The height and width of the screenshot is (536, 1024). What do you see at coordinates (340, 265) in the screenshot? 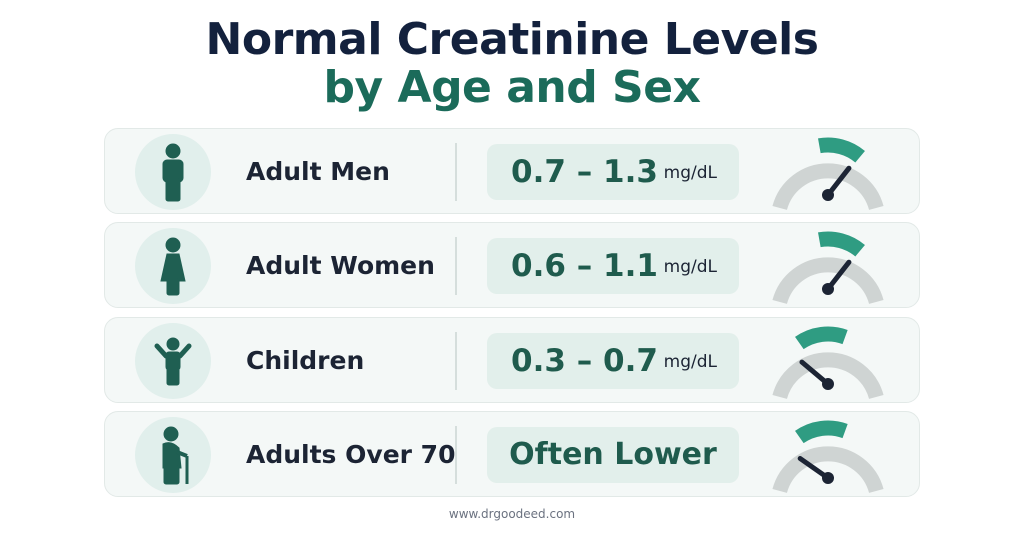
I see `group-label: Adult Women` at bounding box center [340, 265].